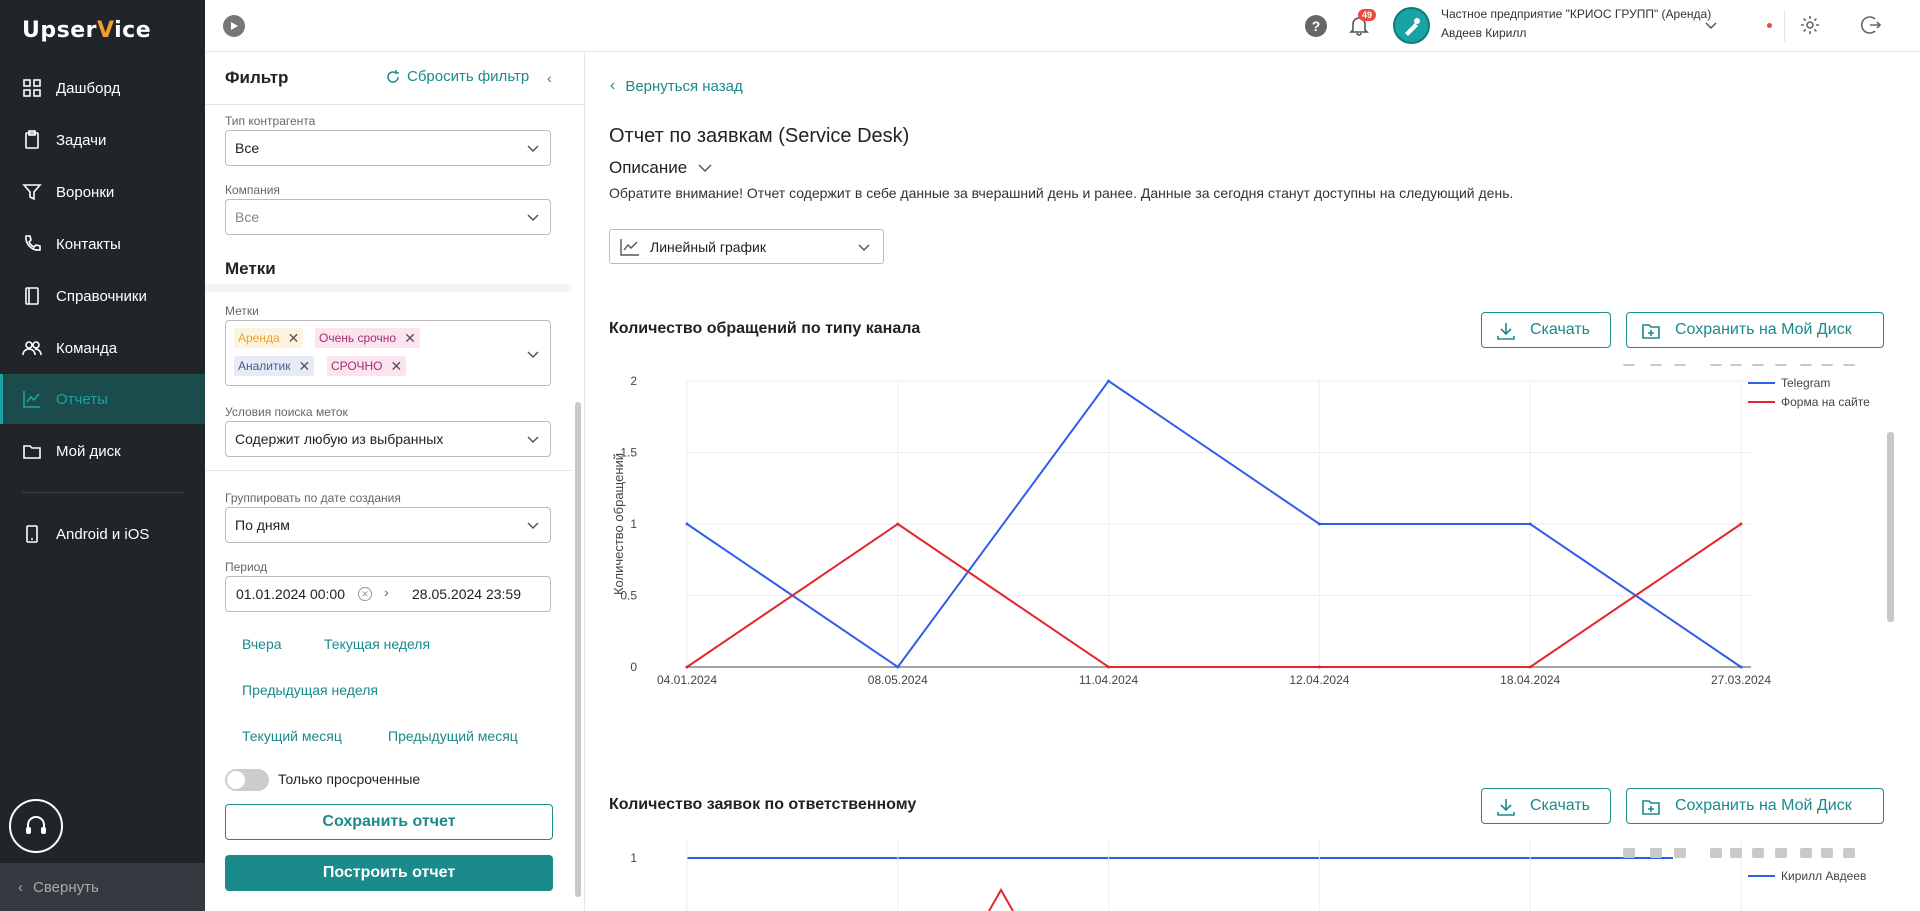 The width and height of the screenshot is (1920, 911). What do you see at coordinates (87, 348) in the screenshot?
I see `sidebar-item-label: Команда` at bounding box center [87, 348].